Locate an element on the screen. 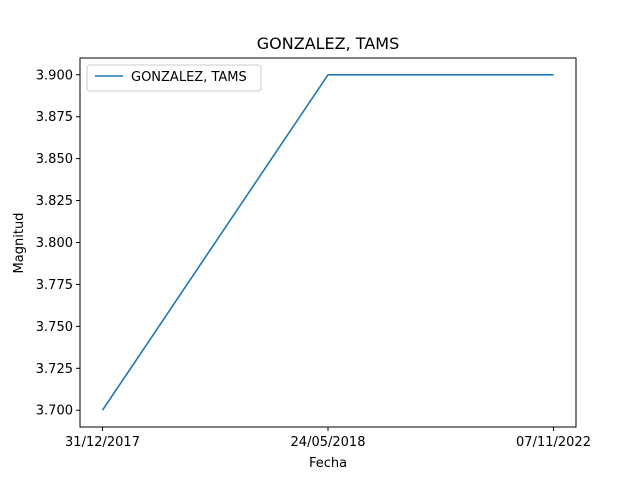  legend-label: GONZALEZ, TAMS is located at coordinates (189, 77).